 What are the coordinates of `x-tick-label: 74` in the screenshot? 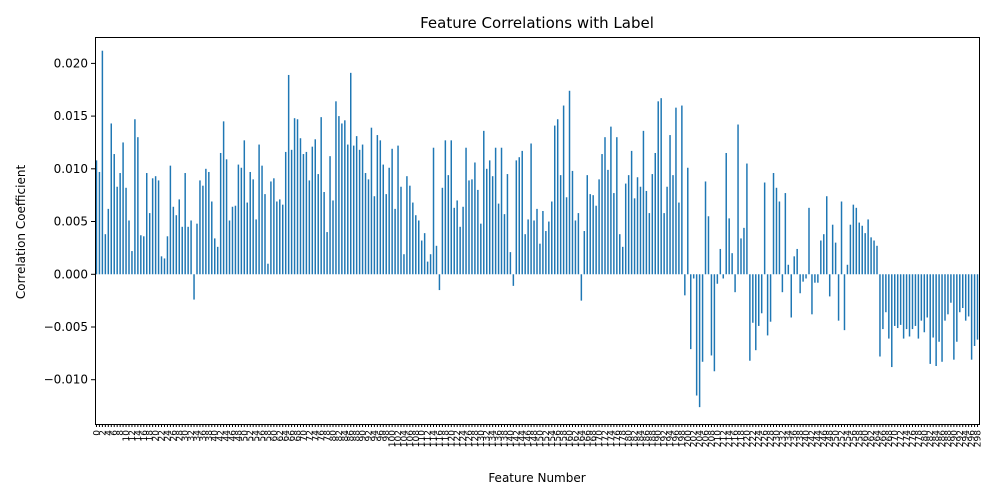 It's located at (316, 436).